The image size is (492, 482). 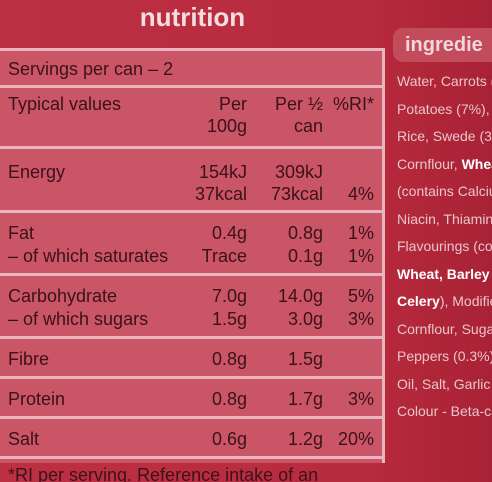 I want to click on perServing-value: 3.0g, so click(x=305, y=319).